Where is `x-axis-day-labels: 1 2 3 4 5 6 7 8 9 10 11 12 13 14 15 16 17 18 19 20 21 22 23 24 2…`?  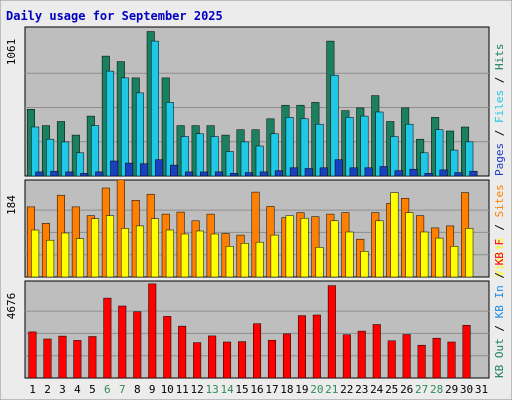
x-axis-day-labels: 1 2 3 4 5 6 7 8 9 10 11 12 13 14 15 16 17 18 19 20 21 22 23 24 2… is located at coordinates (258, 389).